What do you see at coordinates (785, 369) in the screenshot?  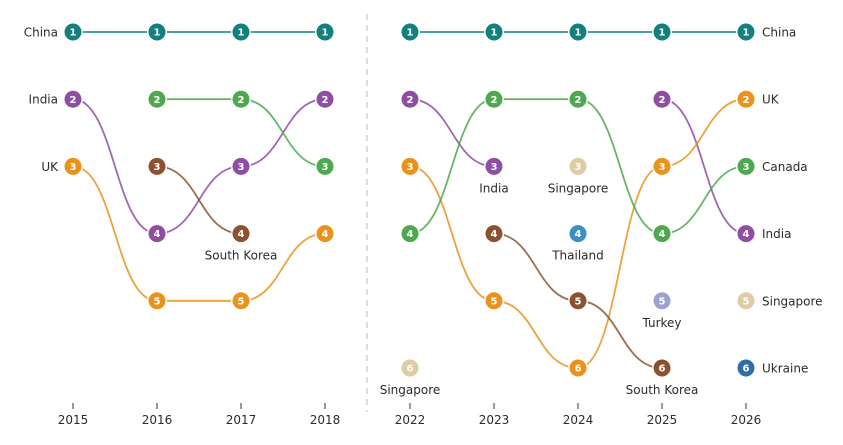 I see `country-label-ukraine: Ukraine` at bounding box center [785, 369].